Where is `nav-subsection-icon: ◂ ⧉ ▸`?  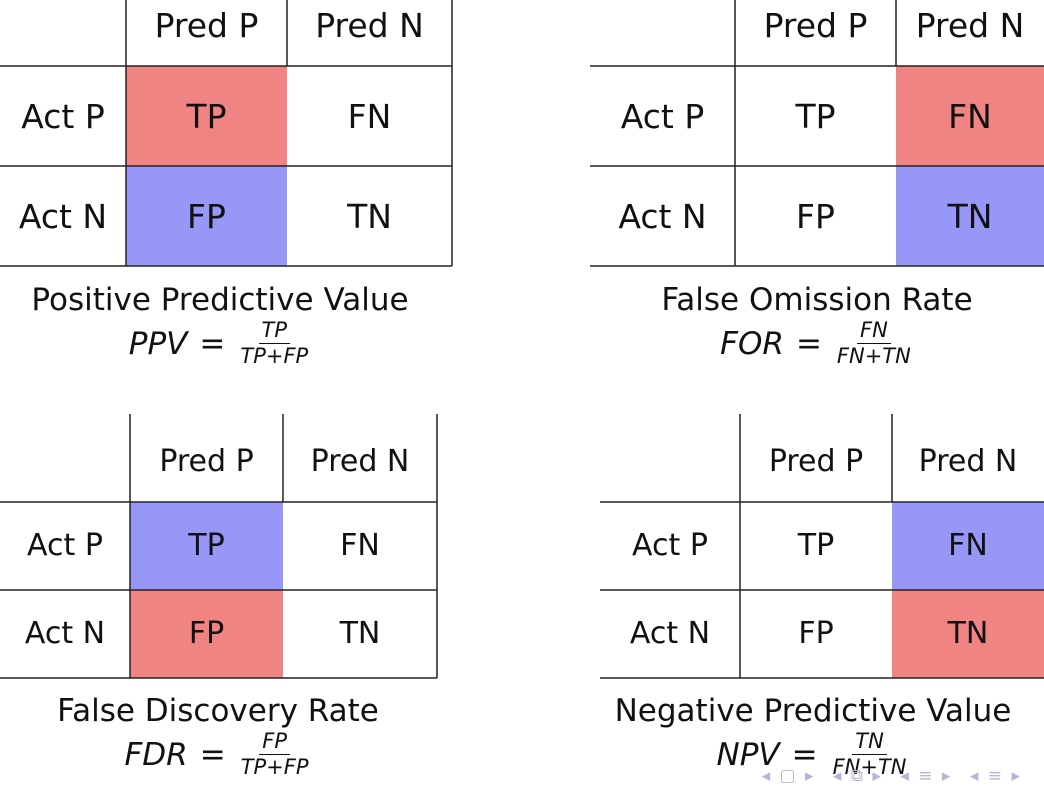 nav-subsection-icon: ◂ ⧉ ▸ is located at coordinates (857, 776).